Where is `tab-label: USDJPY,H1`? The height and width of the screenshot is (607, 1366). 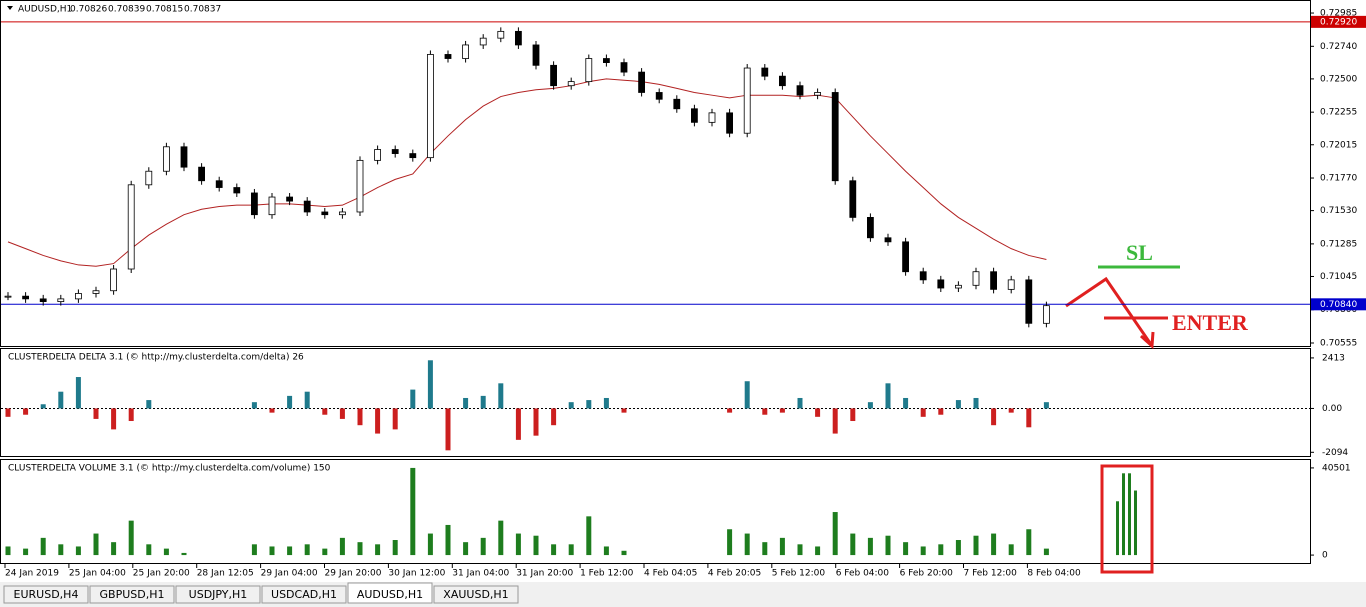 tab-label: USDJPY,H1 is located at coordinates (218, 594).